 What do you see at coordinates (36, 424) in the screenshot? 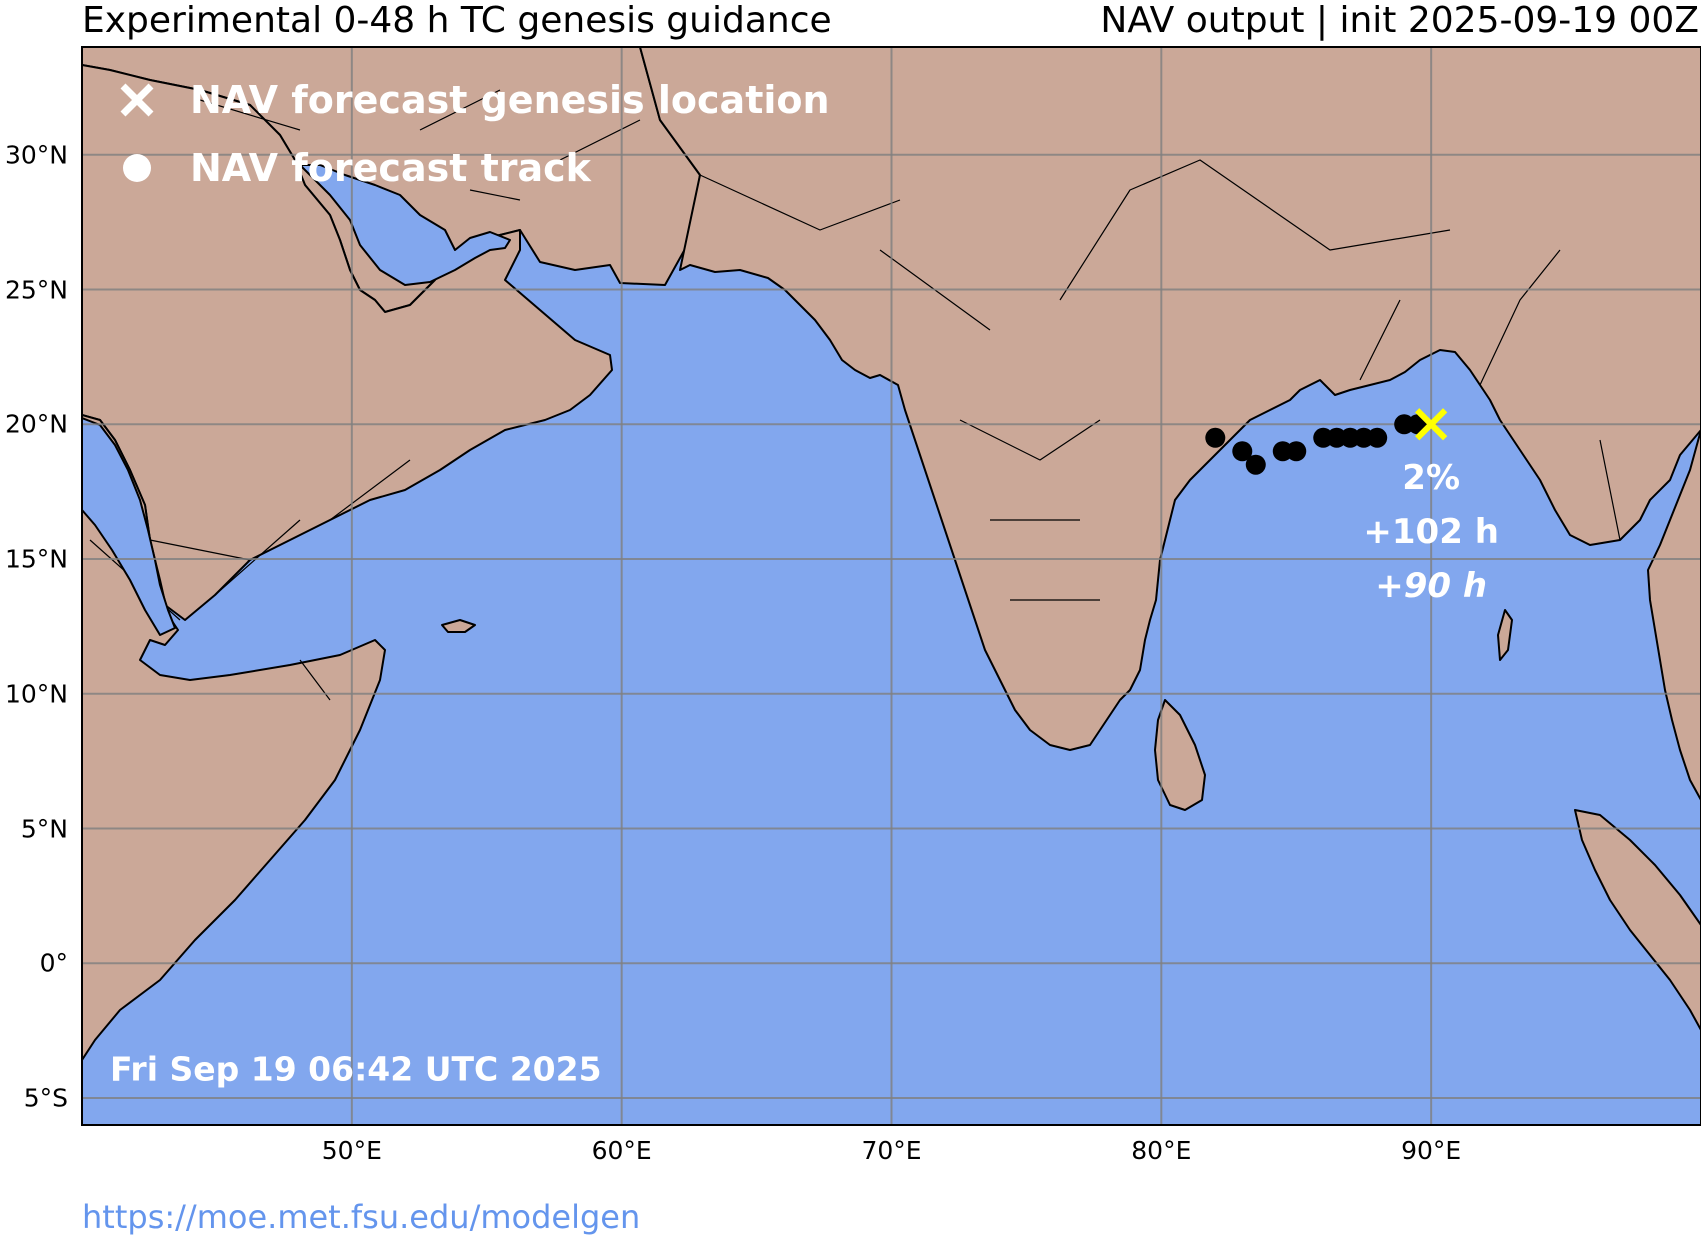
I see `lat-tick-label: 20°N` at bounding box center [36, 424].